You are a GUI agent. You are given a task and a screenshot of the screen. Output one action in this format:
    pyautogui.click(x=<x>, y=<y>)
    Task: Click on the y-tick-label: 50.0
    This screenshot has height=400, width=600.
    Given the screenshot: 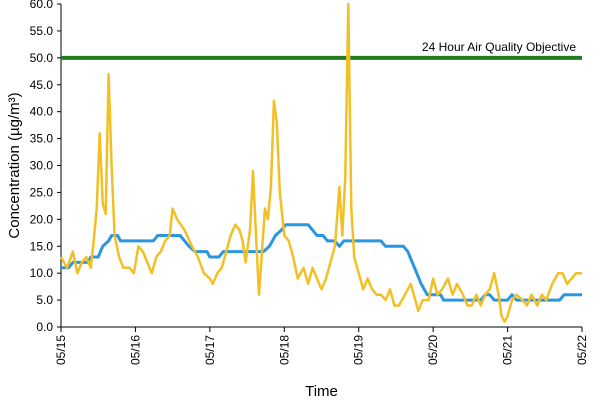 What is the action you would take?
    pyautogui.click(x=42, y=58)
    